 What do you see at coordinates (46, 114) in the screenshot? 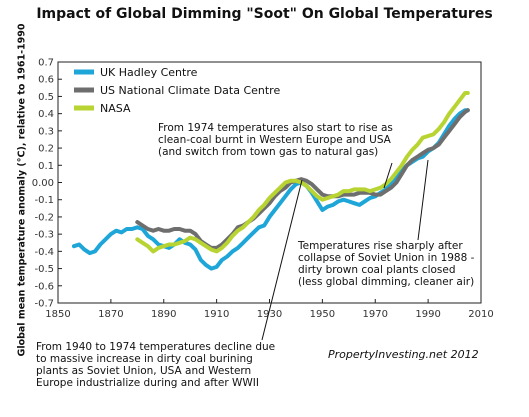
I see `y-tick-label: 0.4` at bounding box center [46, 114].